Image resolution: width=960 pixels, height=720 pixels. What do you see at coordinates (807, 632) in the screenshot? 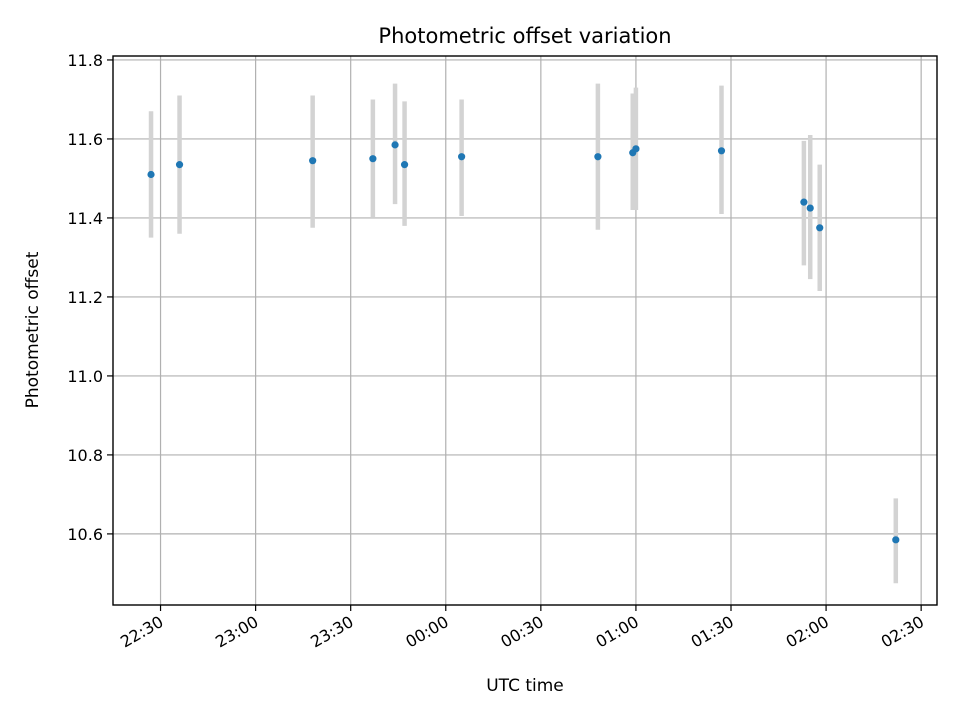
I see `x-tick-label: 02:00` at bounding box center [807, 632].